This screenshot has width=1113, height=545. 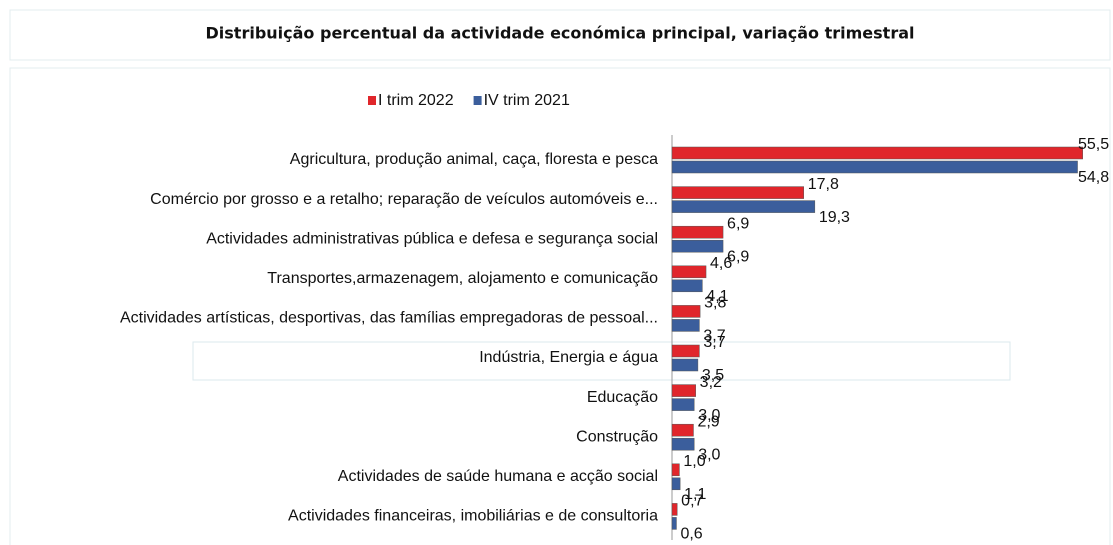 What do you see at coordinates (713, 375) in the screenshot?
I see `value-label: 3,5` at bounding box center [713, 375].